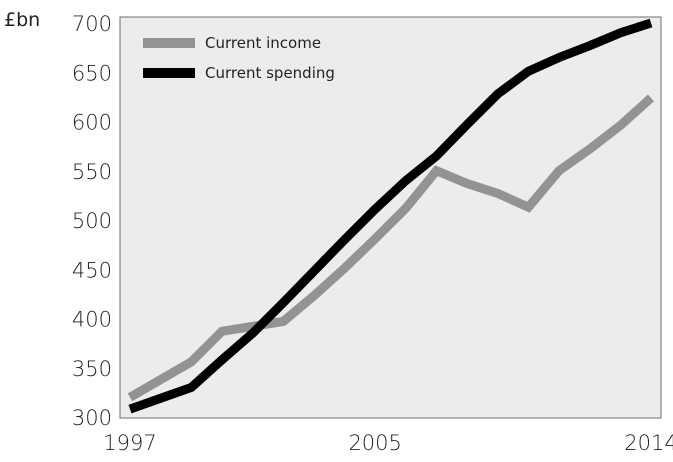 The image size is (673, 462). What do you see at coordinates (92, 270) in the screenshot?
I see `y-tick-label: 450` at bounding box center [92, 270].